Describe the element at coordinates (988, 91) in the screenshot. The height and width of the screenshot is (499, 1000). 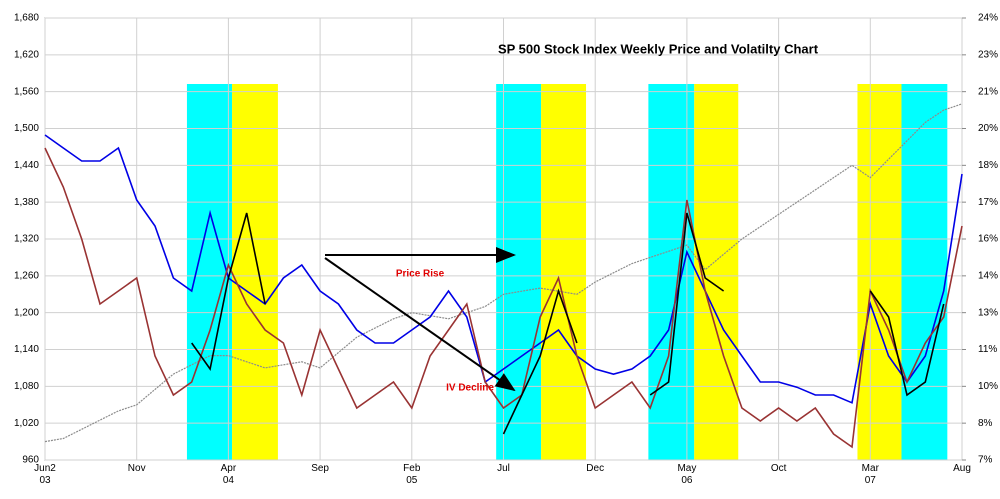
I see `y2-tick-label: 21%` at that location.